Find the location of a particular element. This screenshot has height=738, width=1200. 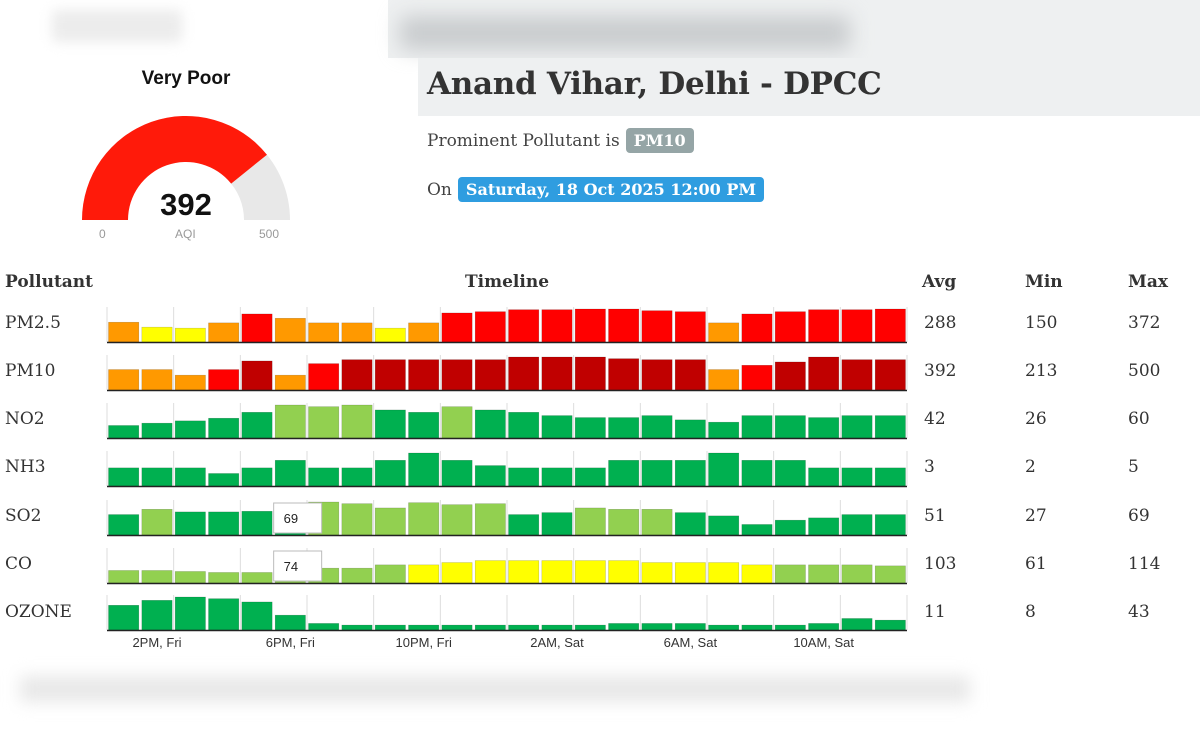

pollutant-min: 61 is located at coordinates (1036, 564).